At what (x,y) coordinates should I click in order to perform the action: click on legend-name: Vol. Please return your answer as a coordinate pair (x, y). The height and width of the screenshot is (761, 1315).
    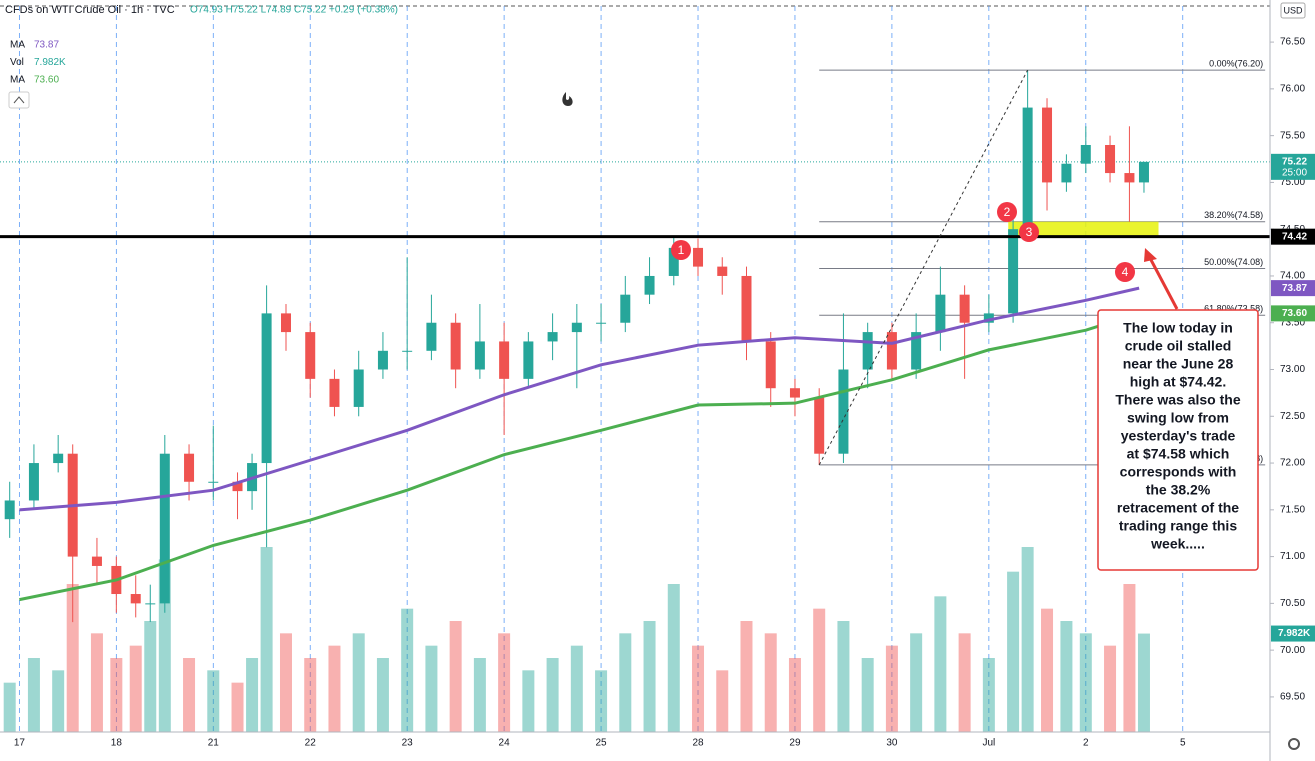
    Looking at the image, I should click on (17, 62).